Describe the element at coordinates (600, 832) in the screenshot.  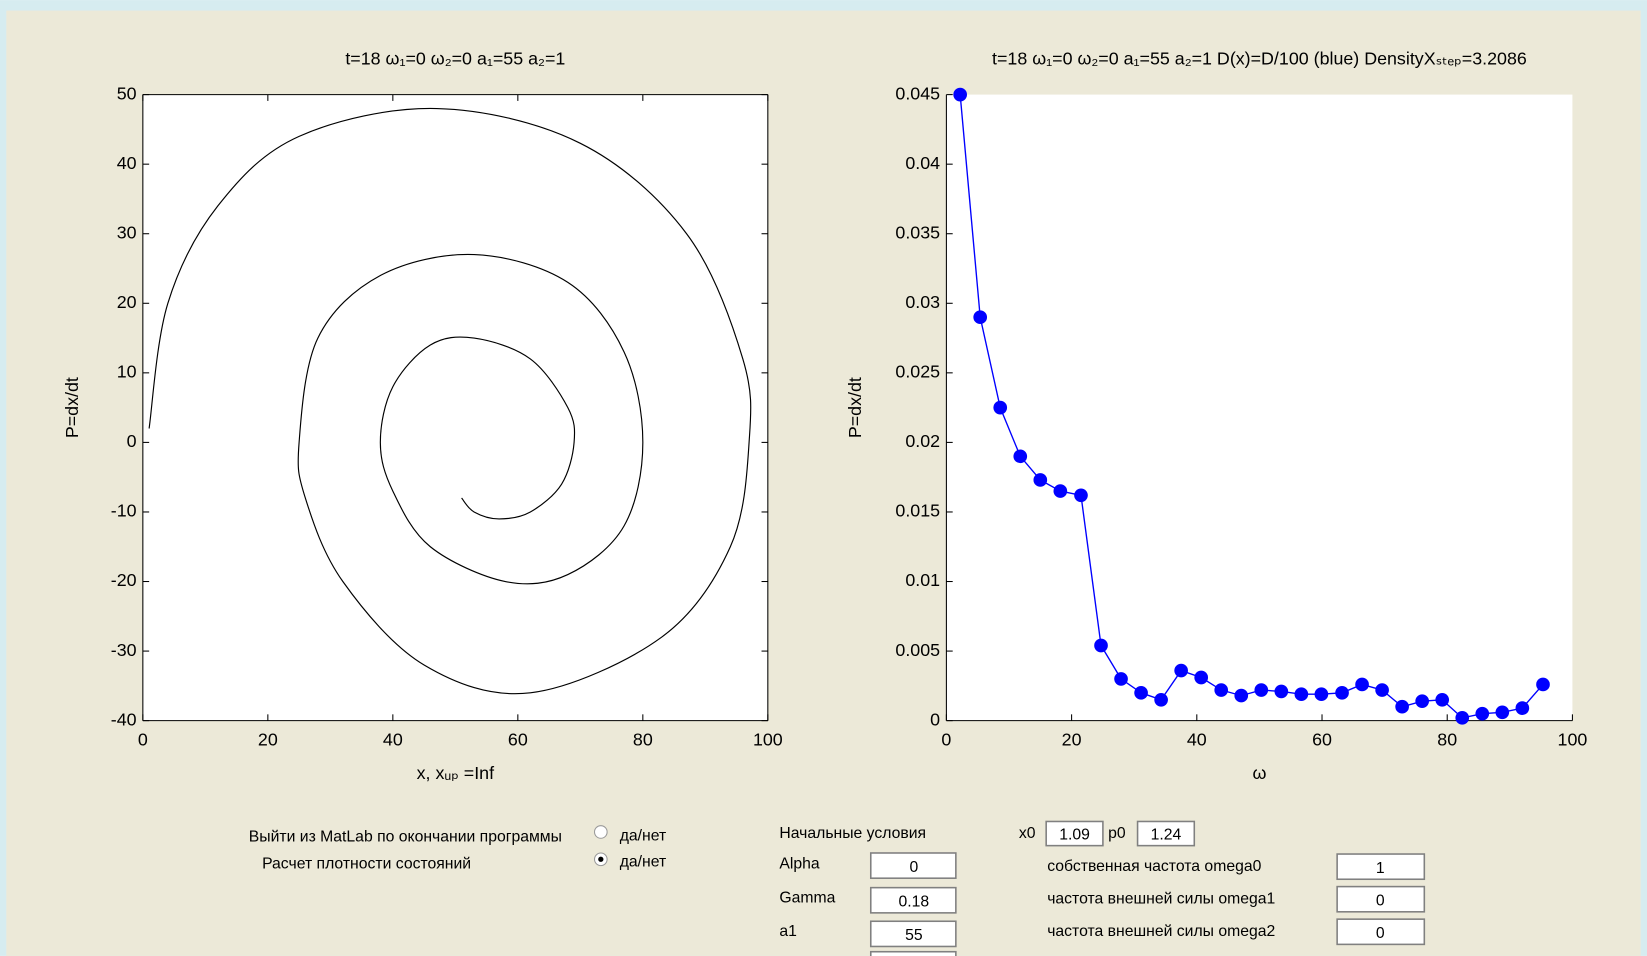
I see `radio-button` at that location.